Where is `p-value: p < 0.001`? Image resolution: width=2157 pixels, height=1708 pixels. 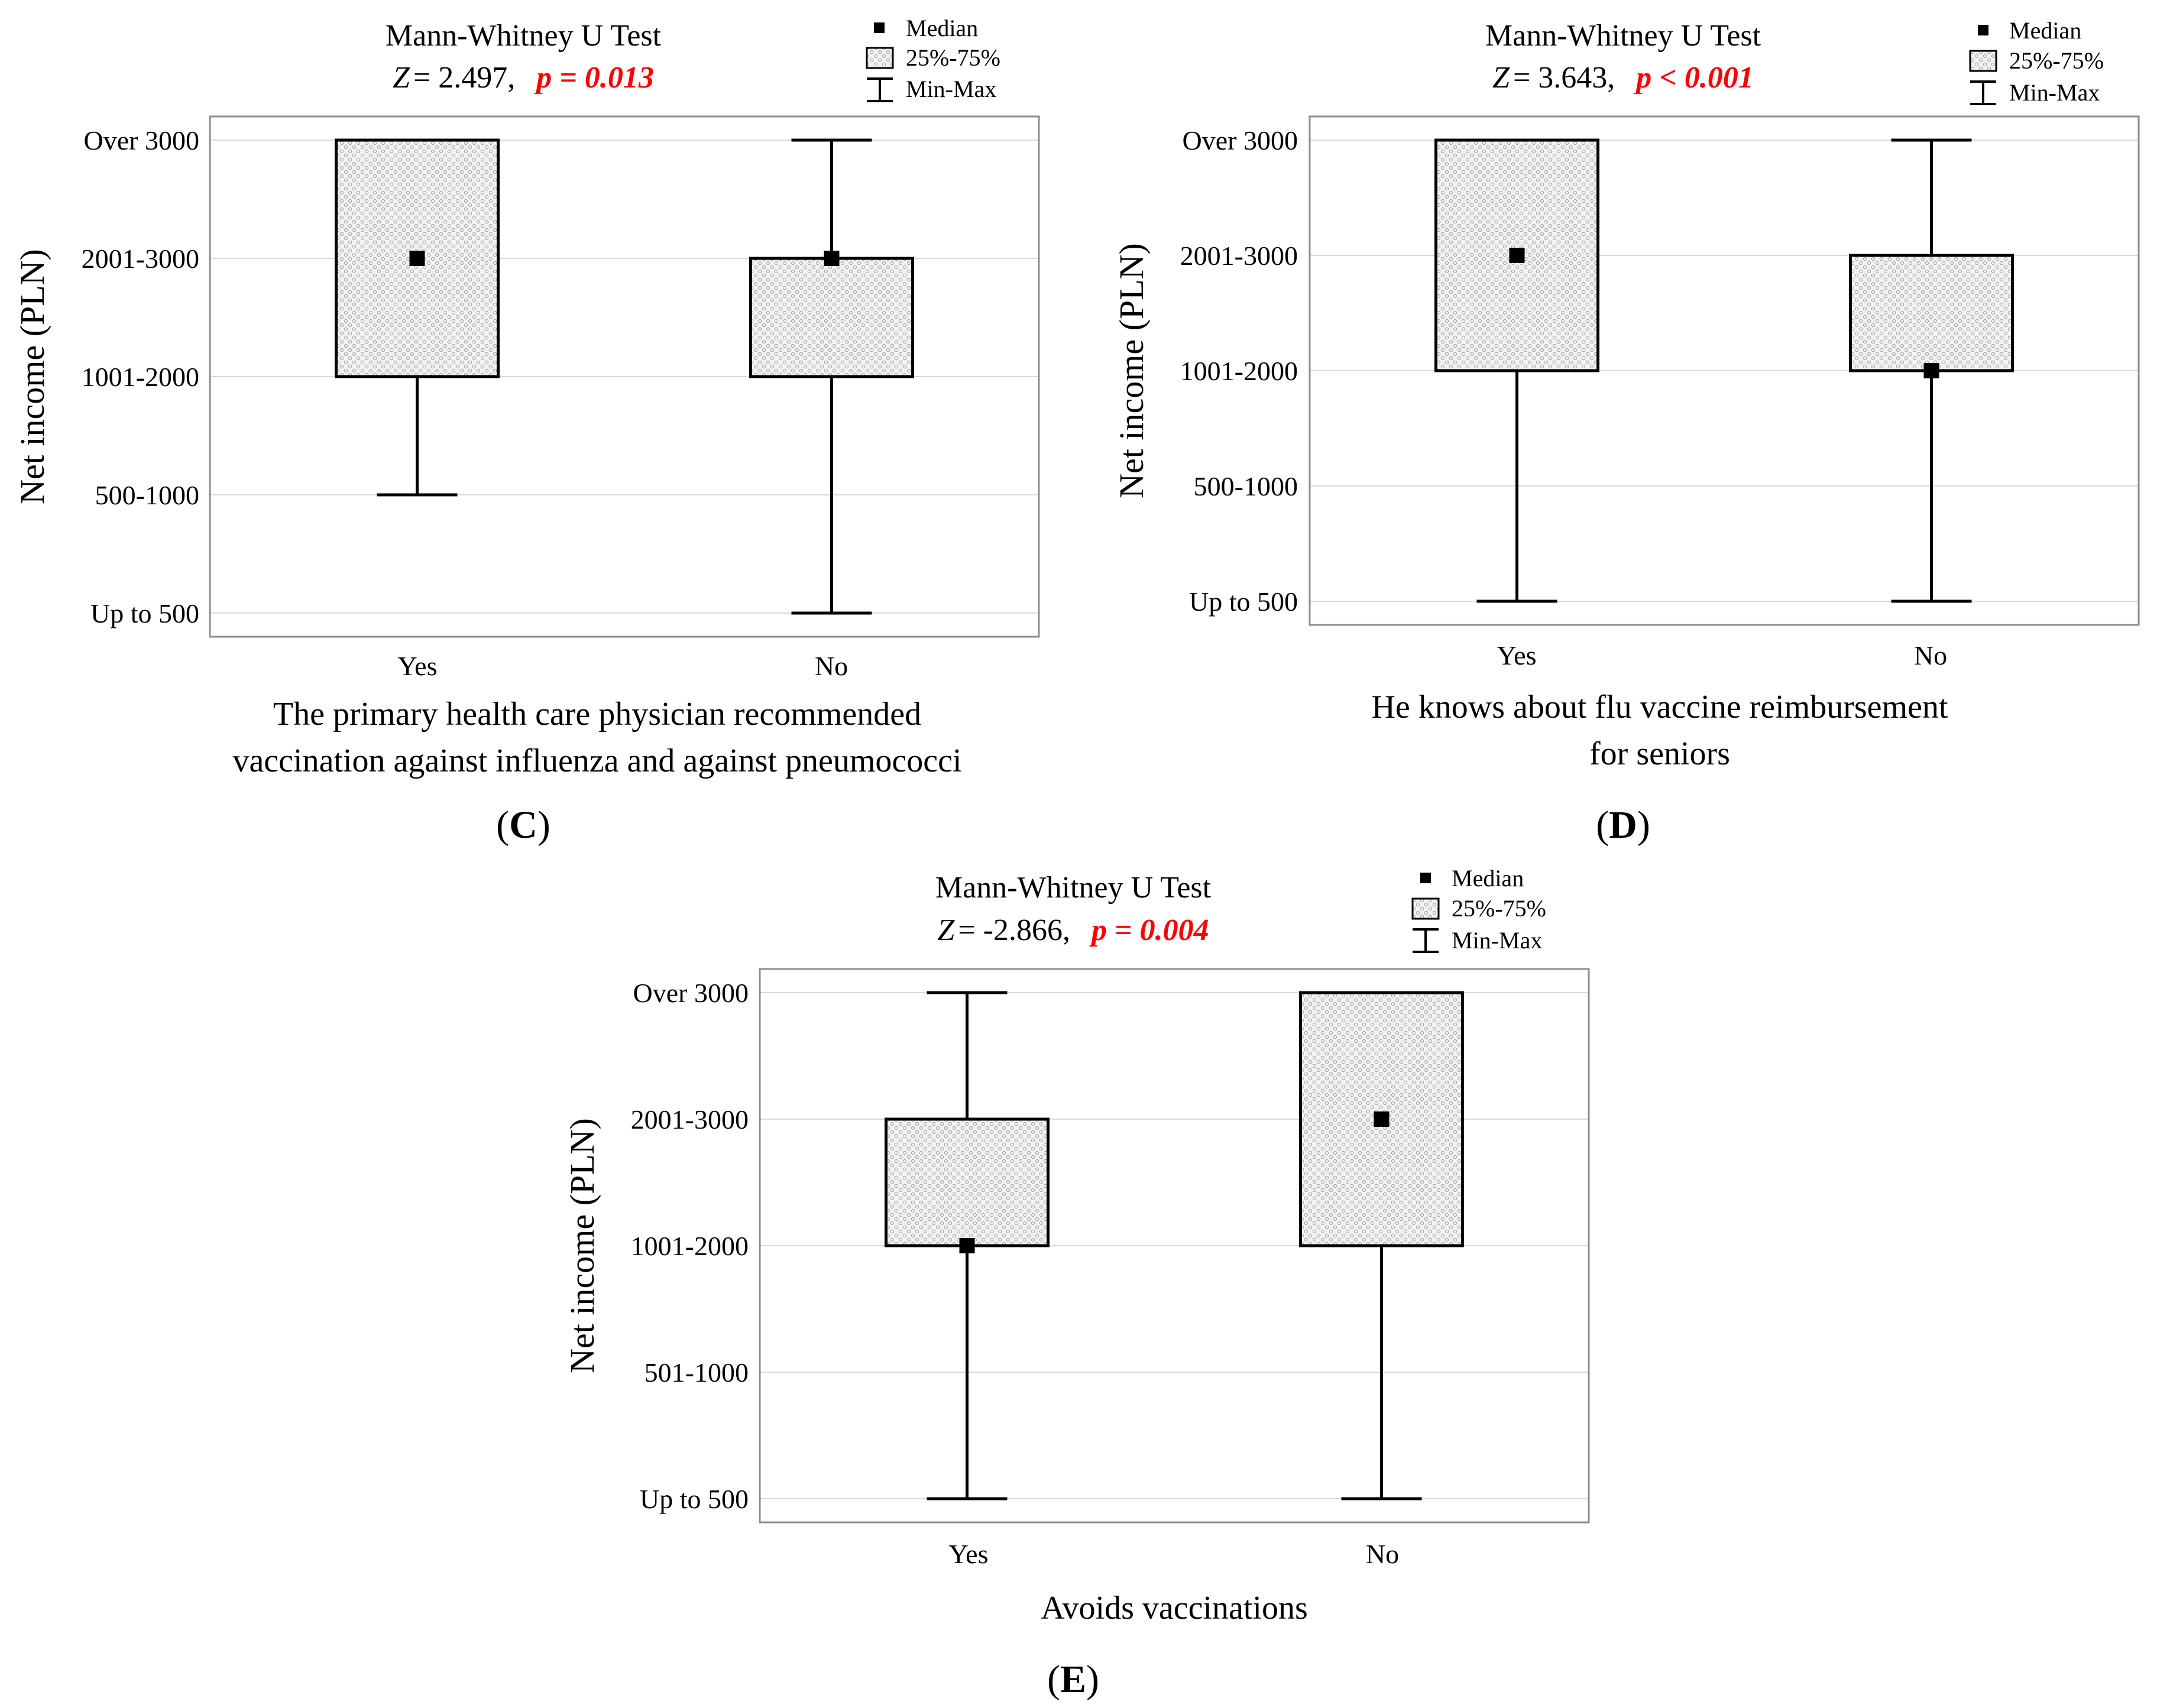 p-value: p < 0.001 is located at coordinates (1694, 78).